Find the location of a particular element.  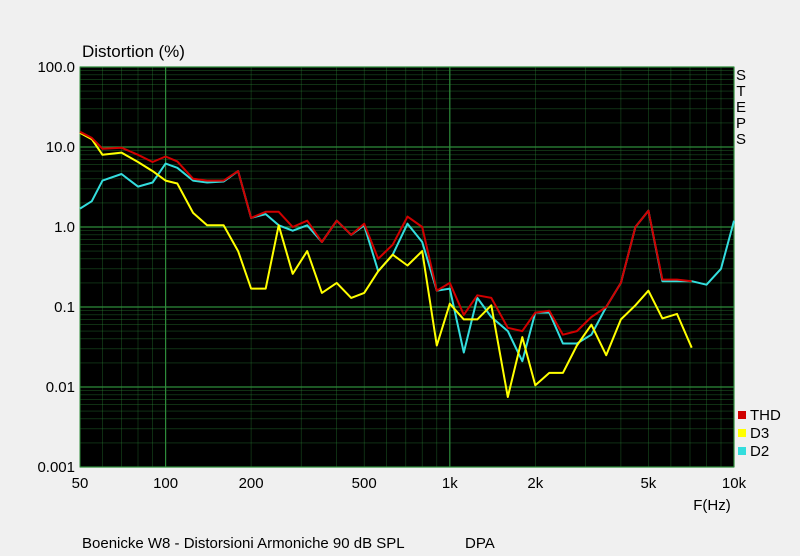

legend-swatch-d2 is located at coordinates (742, 451).